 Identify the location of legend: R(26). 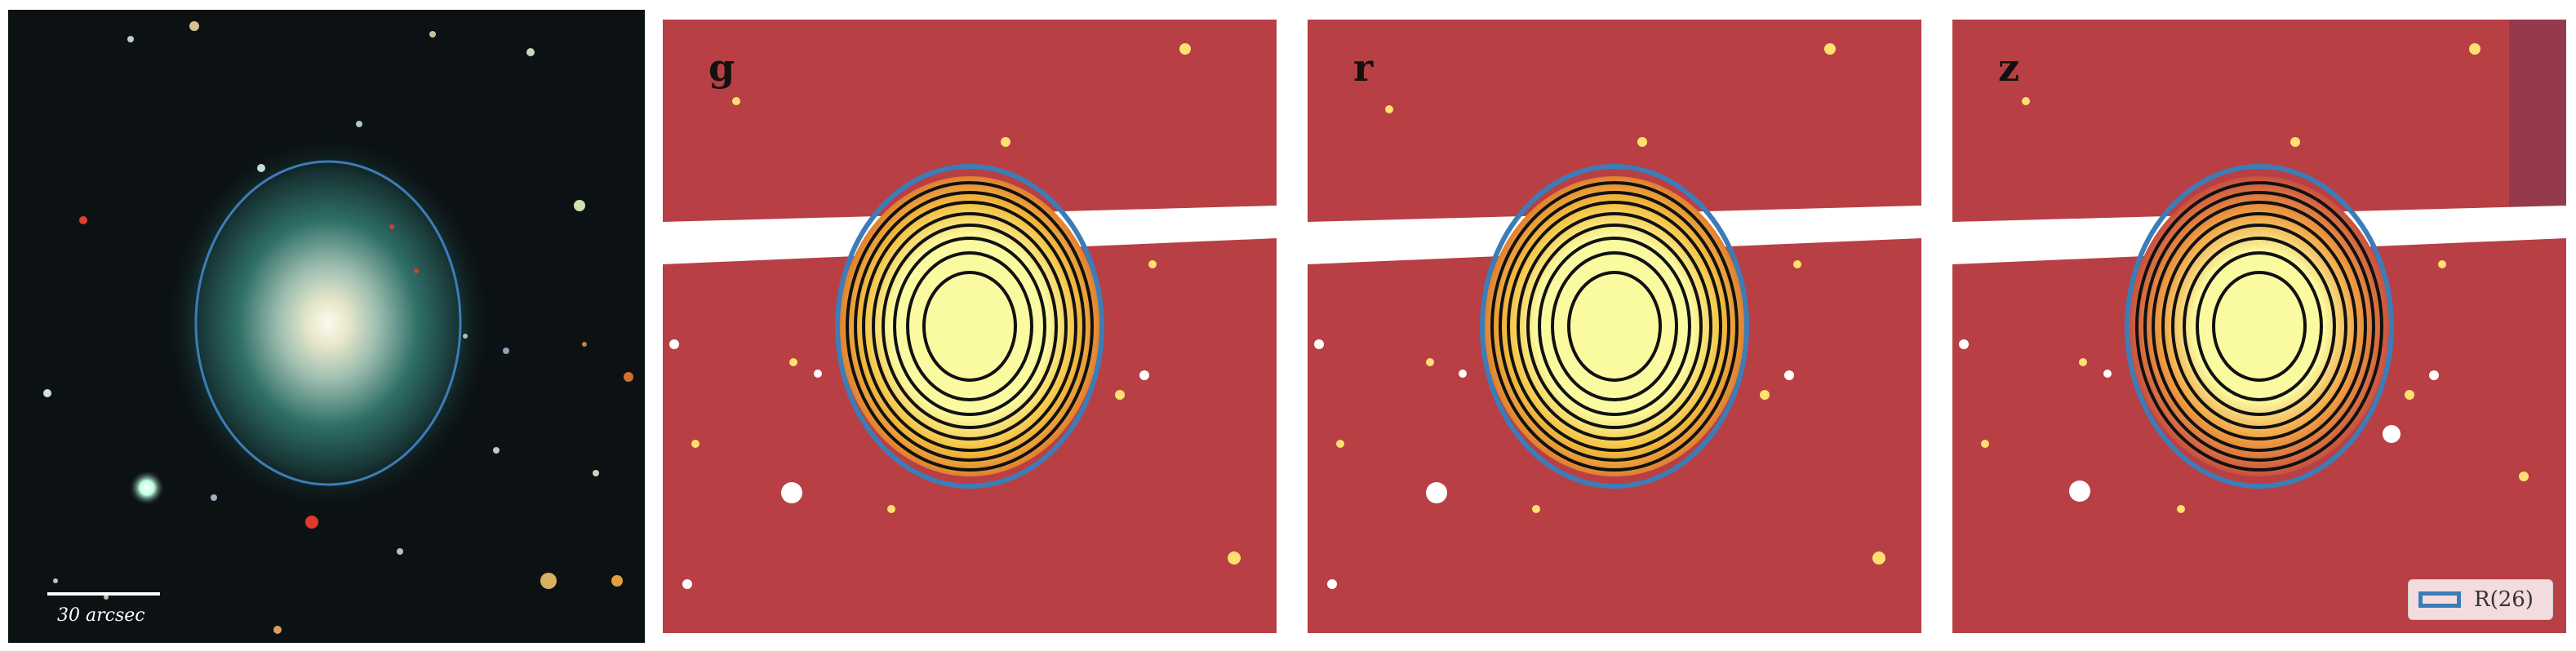
(2480, 599).